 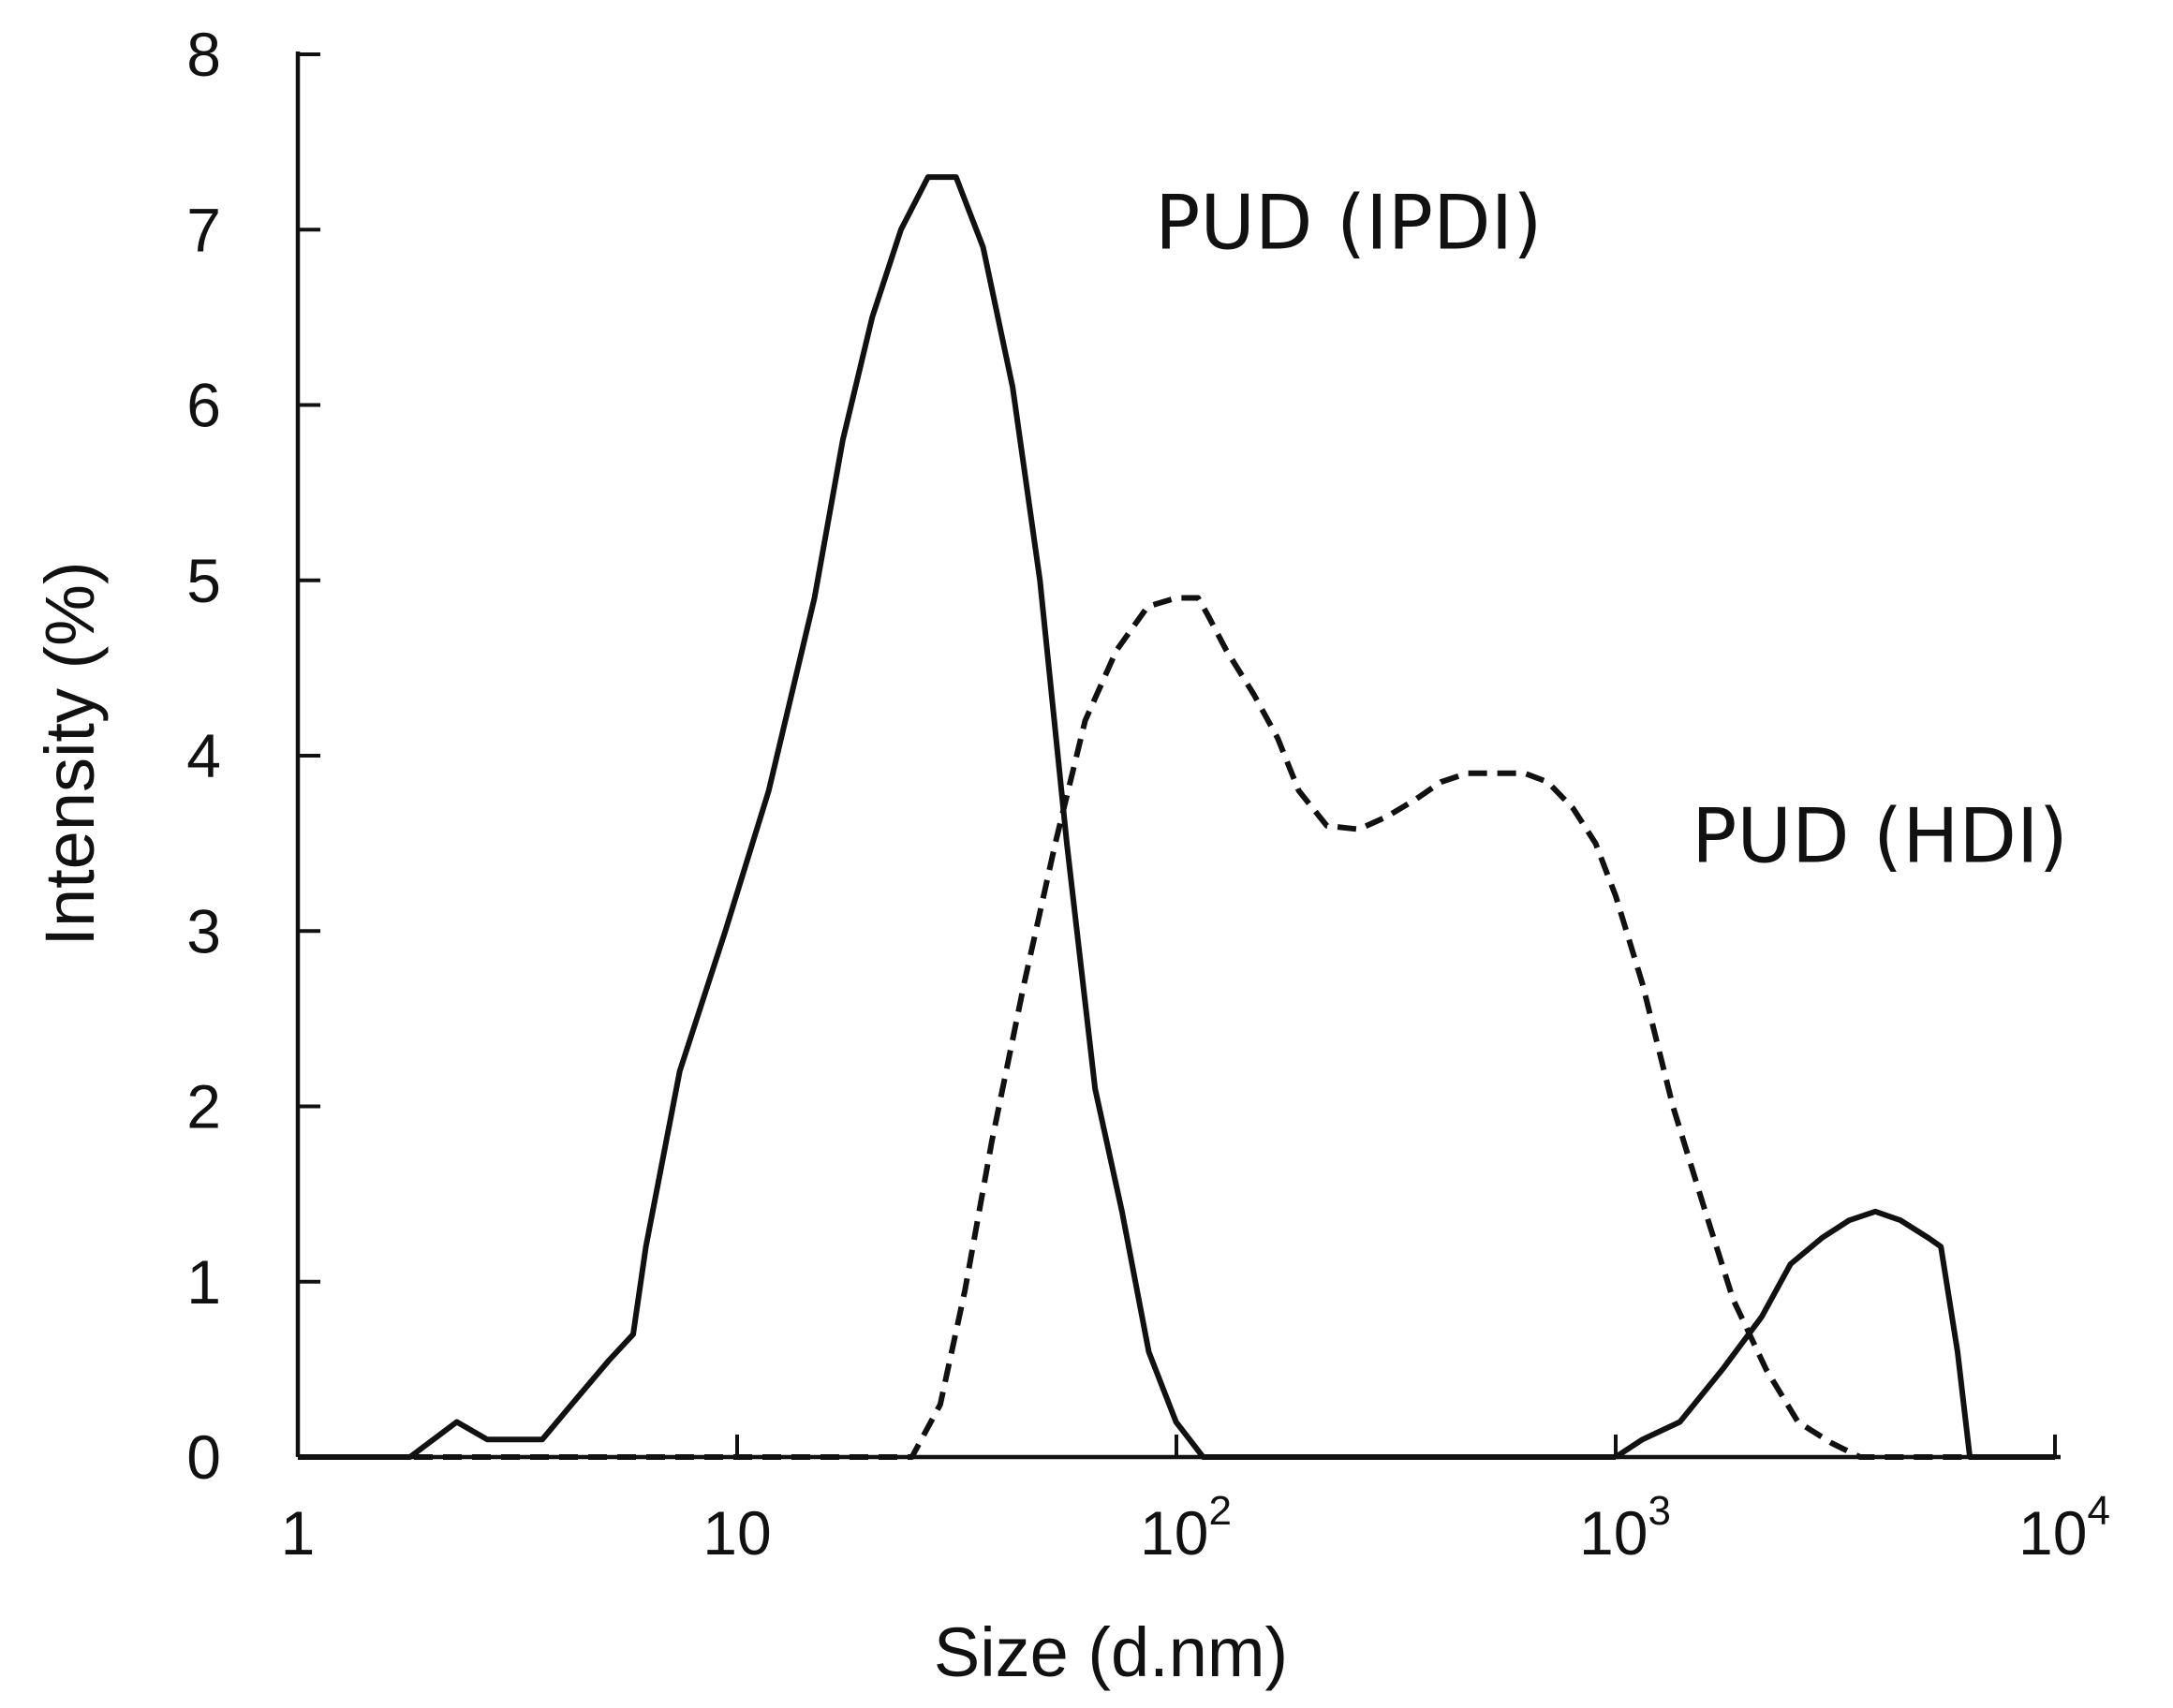 I want to click on y-tick-label-0: 0, so click(x=204, y=1457).